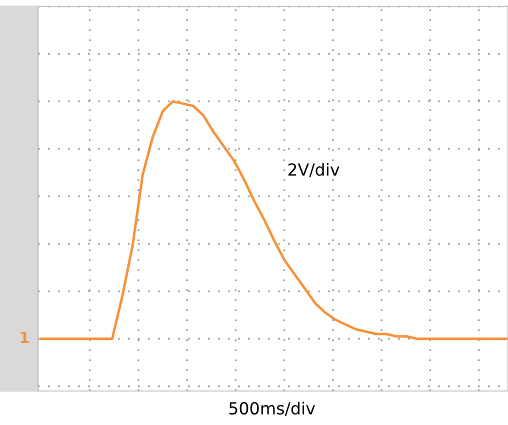 This screenshot has width=508, height=425. I want to click on annotation: 2V/div, so click(314, 170).